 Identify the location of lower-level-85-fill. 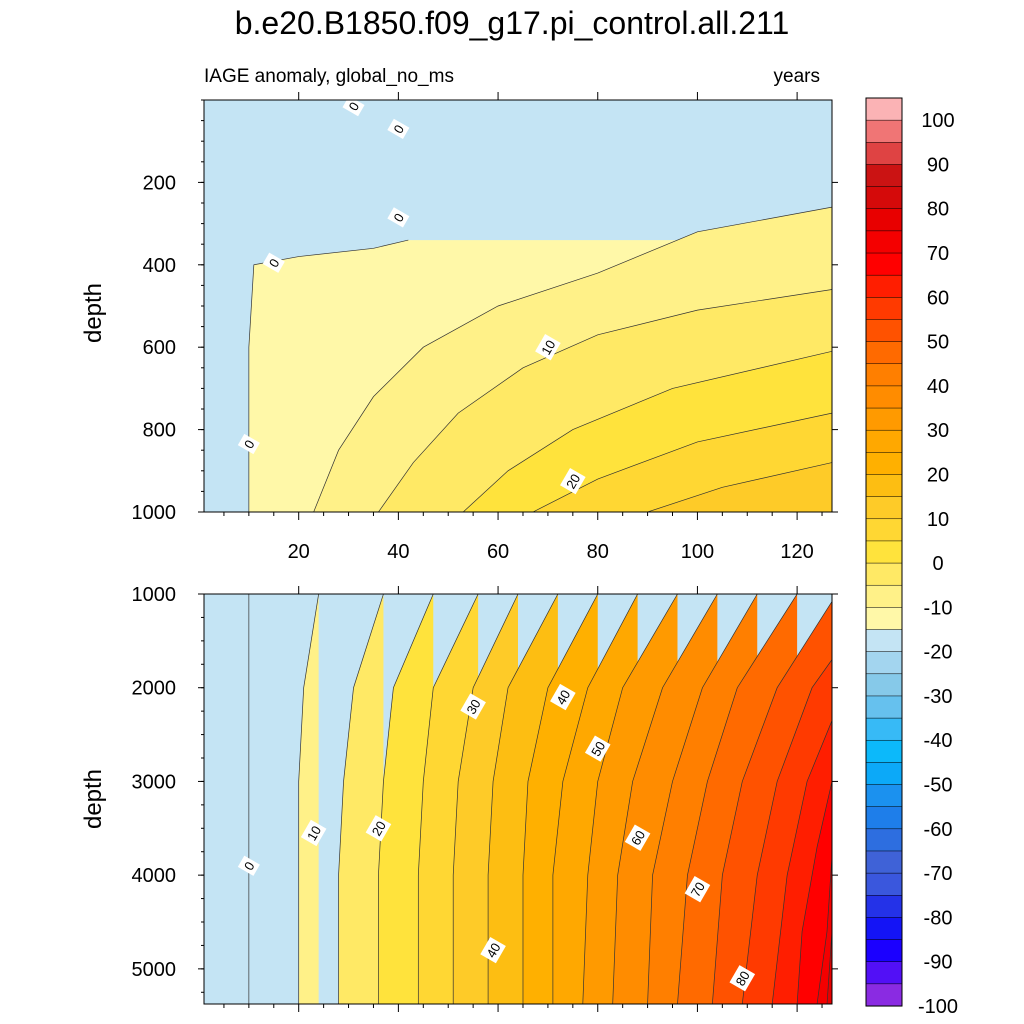
(824, 930).